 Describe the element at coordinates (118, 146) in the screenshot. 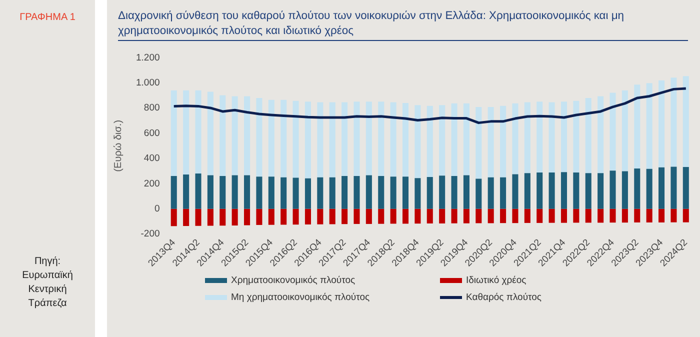

I see `y-axis-title: (Ευρώ δισ.)` at that location.